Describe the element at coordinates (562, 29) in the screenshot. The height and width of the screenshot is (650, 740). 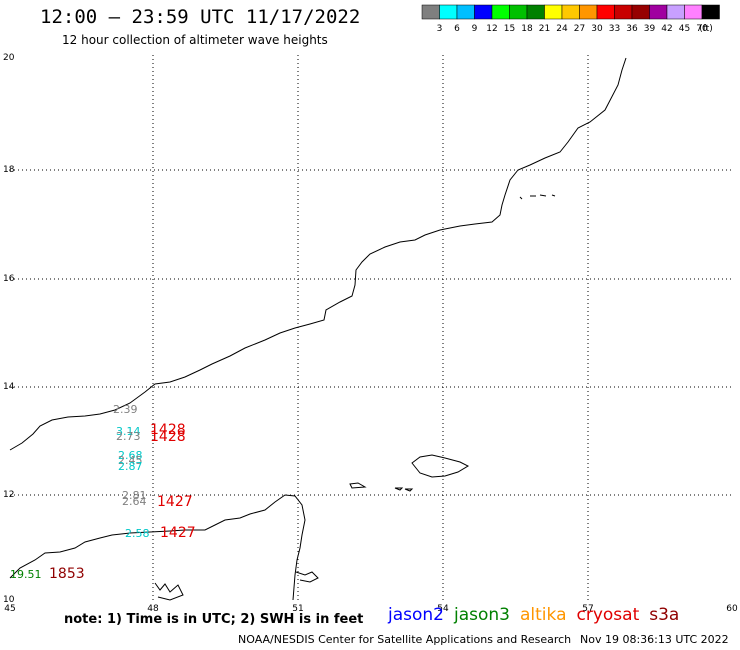
I see `legend-tick-label: 24` at that location.